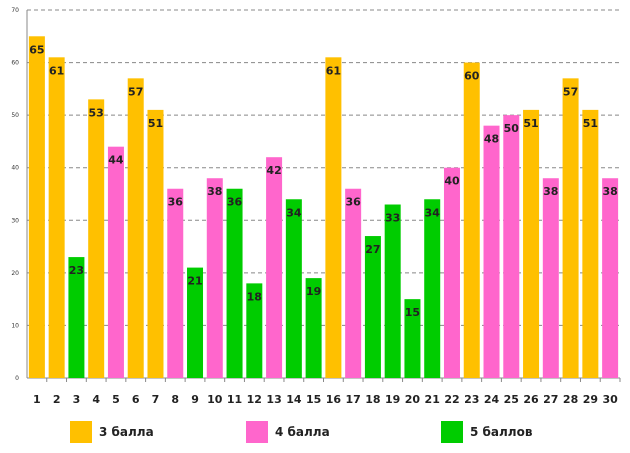 This screenshot has width=630, height=453. Describe the element at coordinates (471, 399) in the screenshot. I see `x-tick-label: 23` at that location.